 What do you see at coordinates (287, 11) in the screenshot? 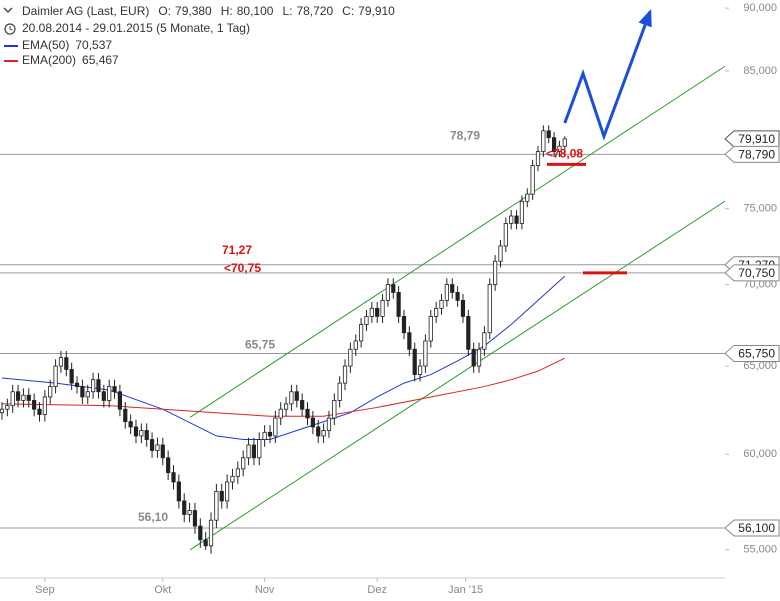
I see `stat-name: L:` at bounding box center [287, 11].